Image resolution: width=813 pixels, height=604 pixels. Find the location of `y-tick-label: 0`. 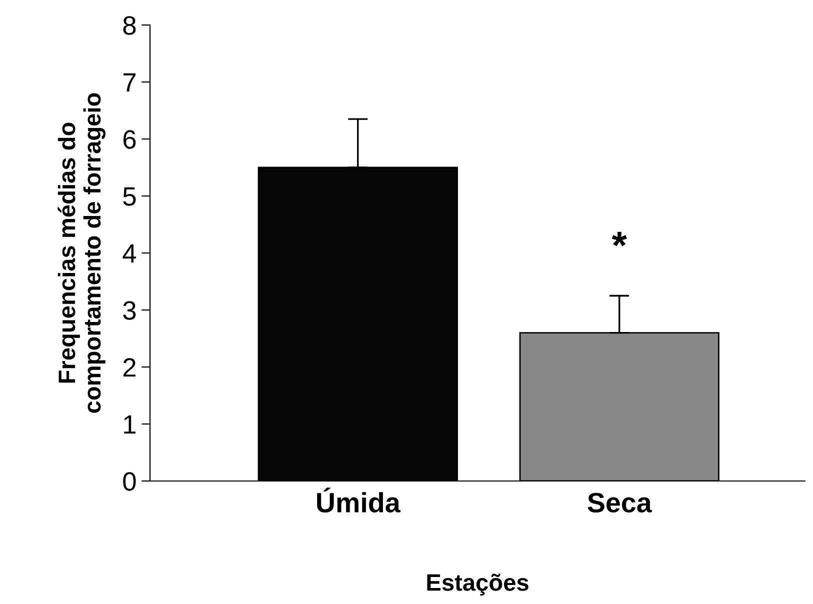

y-tick-label: 0 is located at coordinates (129, 481).